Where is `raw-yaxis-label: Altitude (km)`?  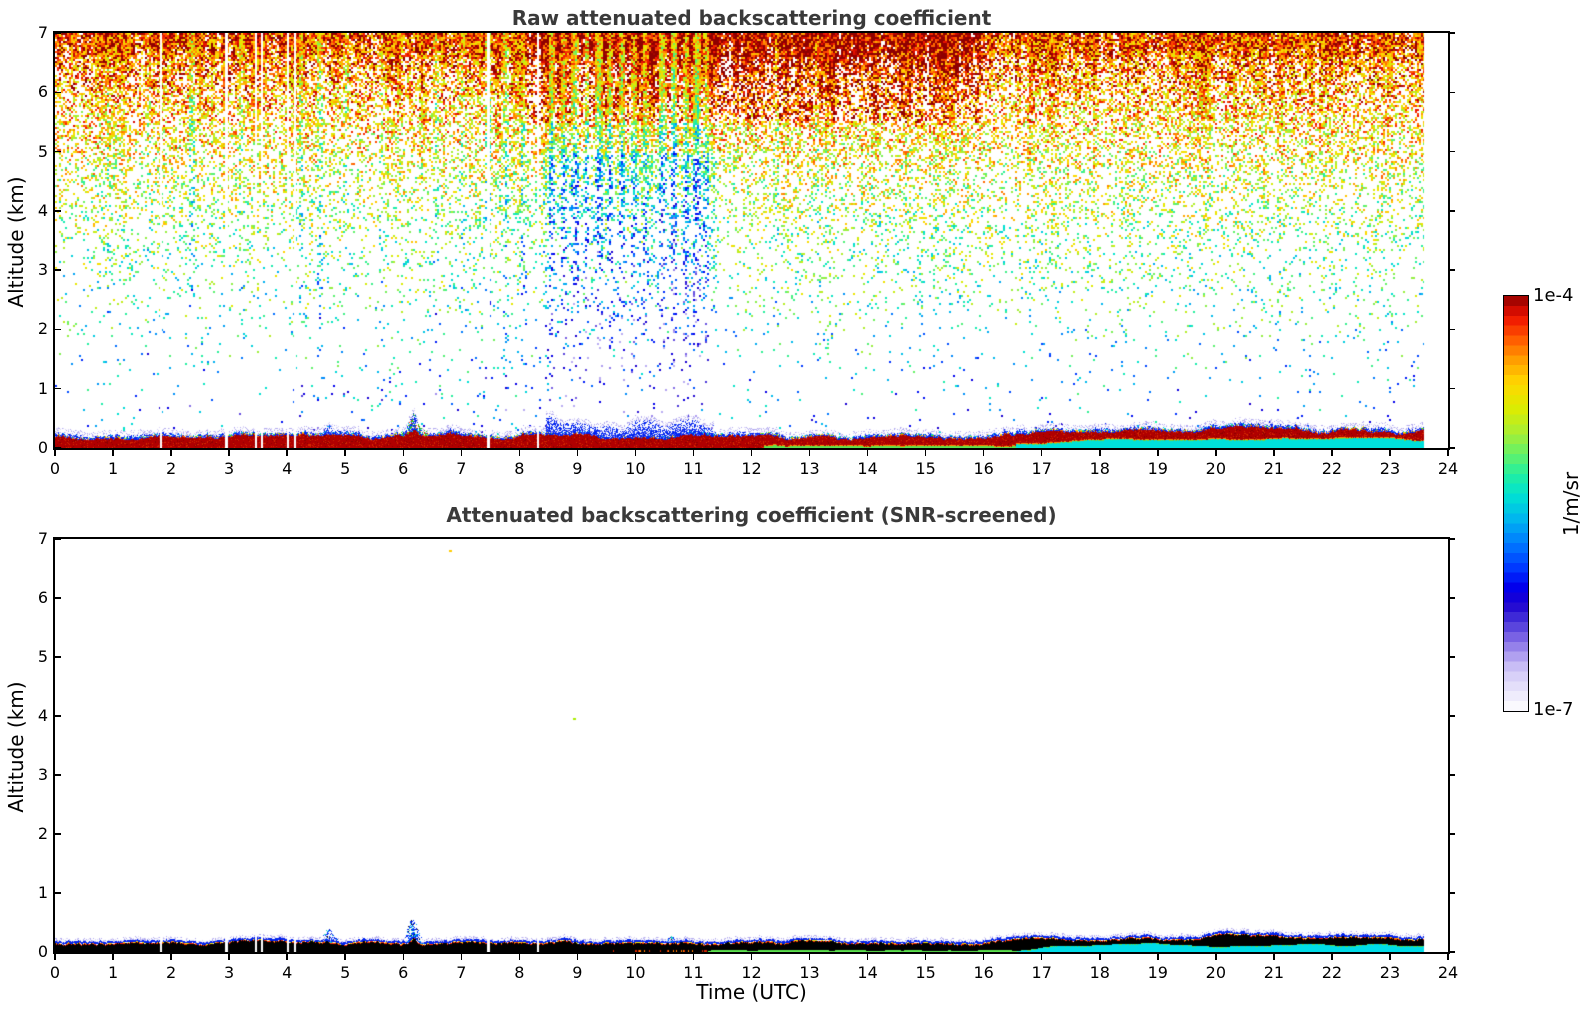
raw-yaxis-label: Altitude (km) is located at coordinates (16, 242).